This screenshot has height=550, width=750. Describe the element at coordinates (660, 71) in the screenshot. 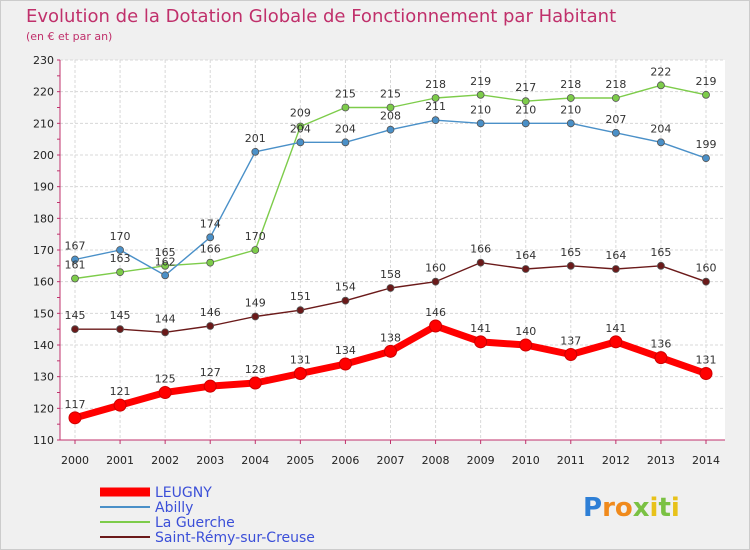

I see `data-label: 222` at that location.